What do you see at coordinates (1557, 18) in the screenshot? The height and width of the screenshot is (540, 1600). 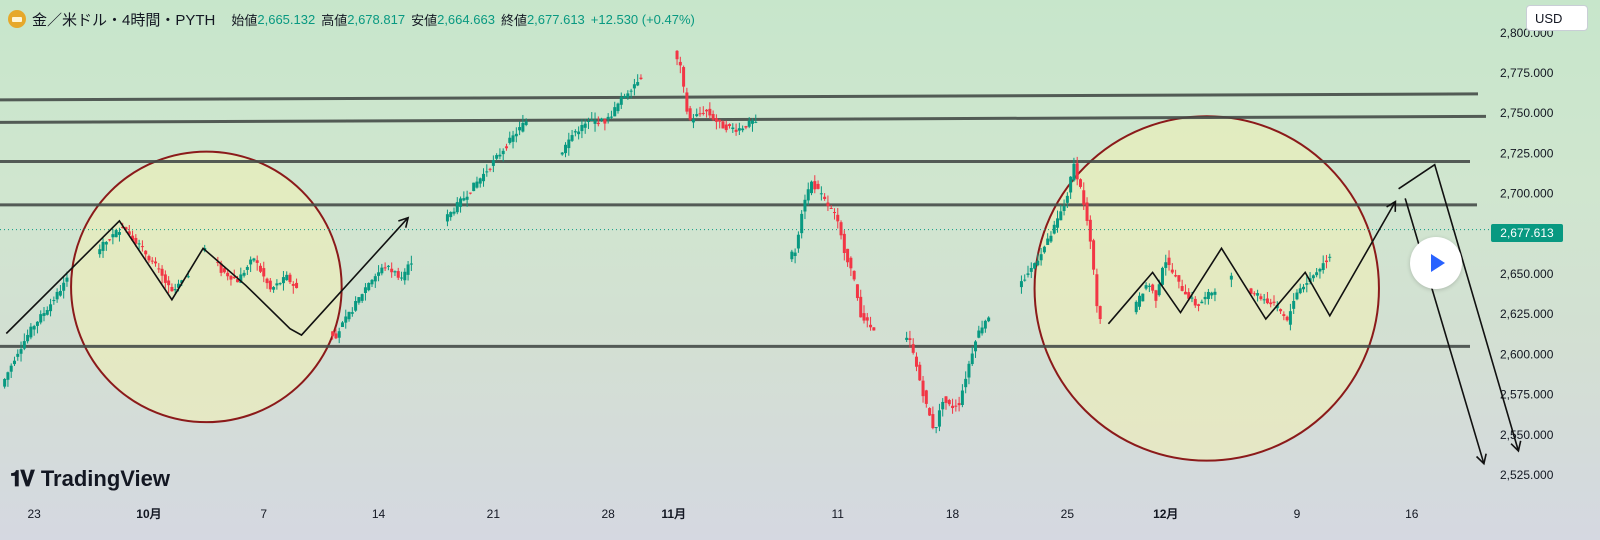 I see `currency-button: USD` at bounding box center [1557, 18].